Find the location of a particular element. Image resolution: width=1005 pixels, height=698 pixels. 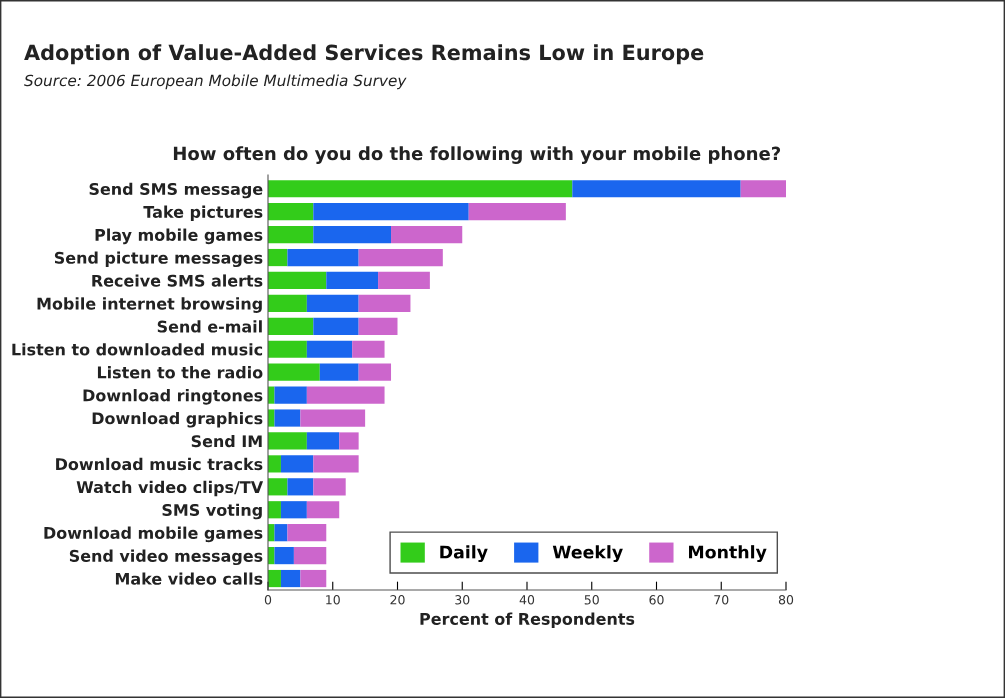

x-tick-label: 30 is located at coordinates (462, 600).